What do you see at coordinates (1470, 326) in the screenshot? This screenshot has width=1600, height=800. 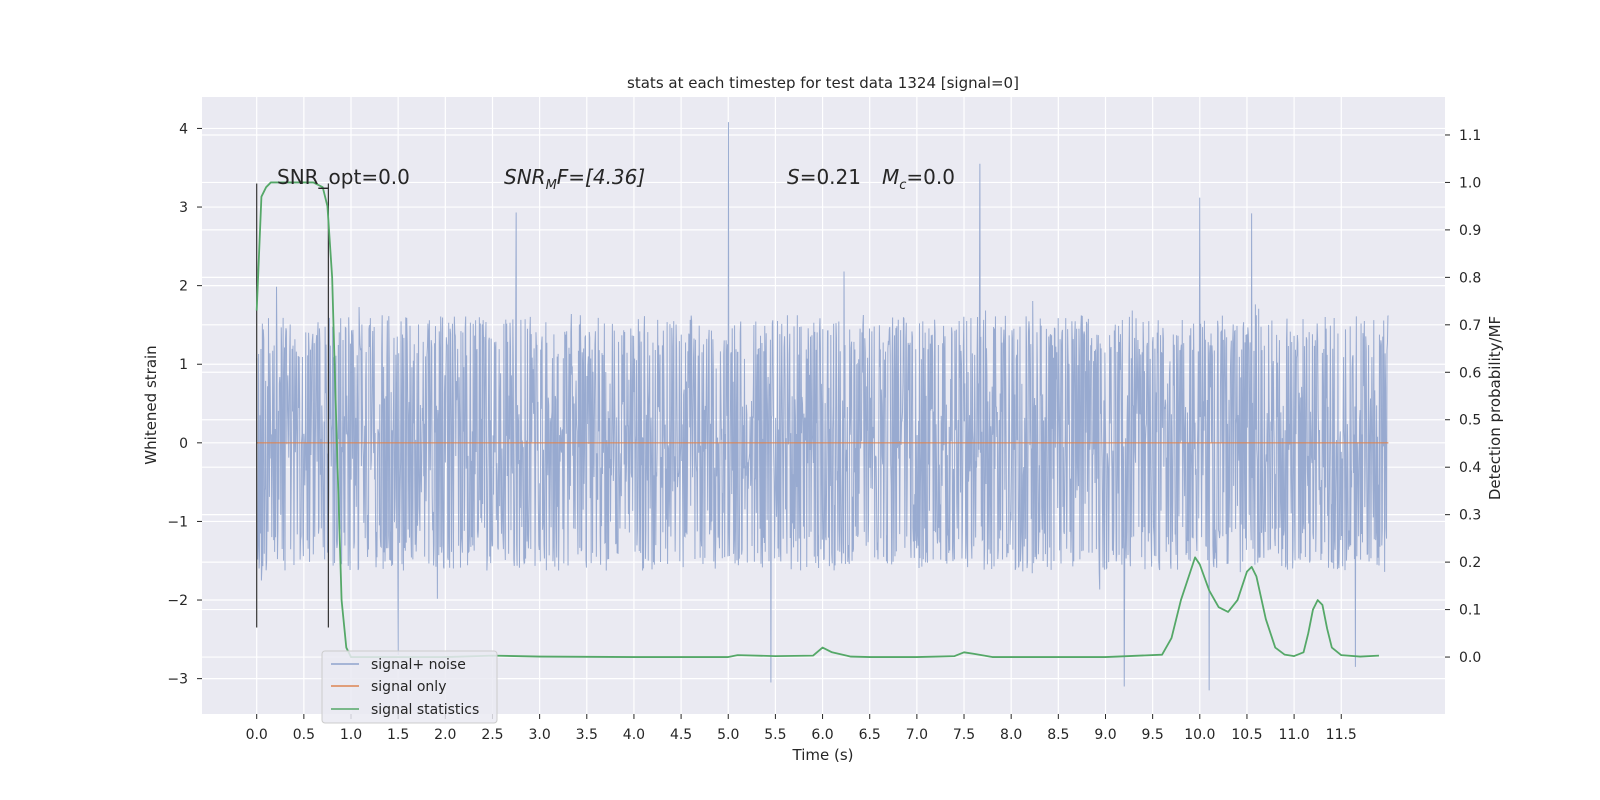 I see `right-y-tick-label: 0.7` at bounding box center [1470, 326].